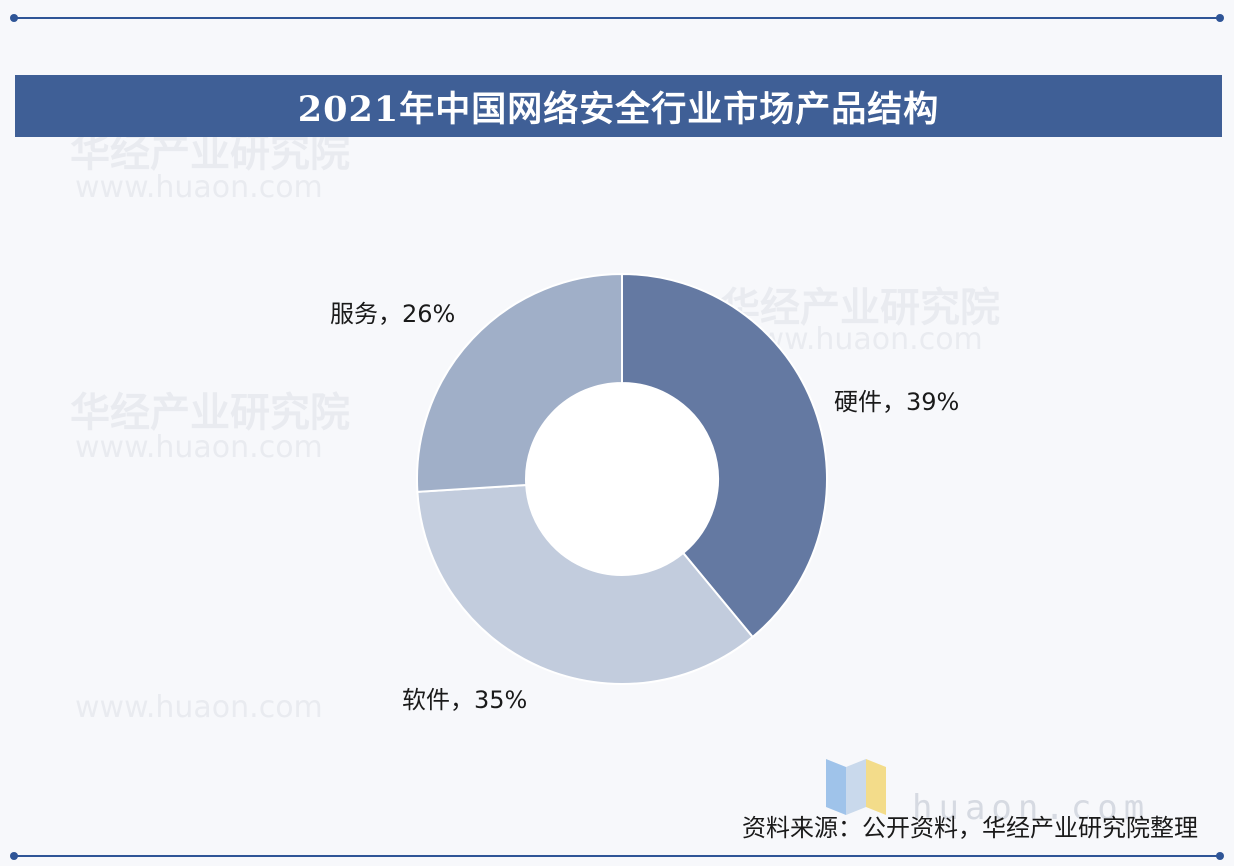 The height and width of the screenshot is (866, 1234). Describe the element at coordinates (896, 402) in the screenshot. I see `slice-label-hardware: 硬件，39%` at that location.